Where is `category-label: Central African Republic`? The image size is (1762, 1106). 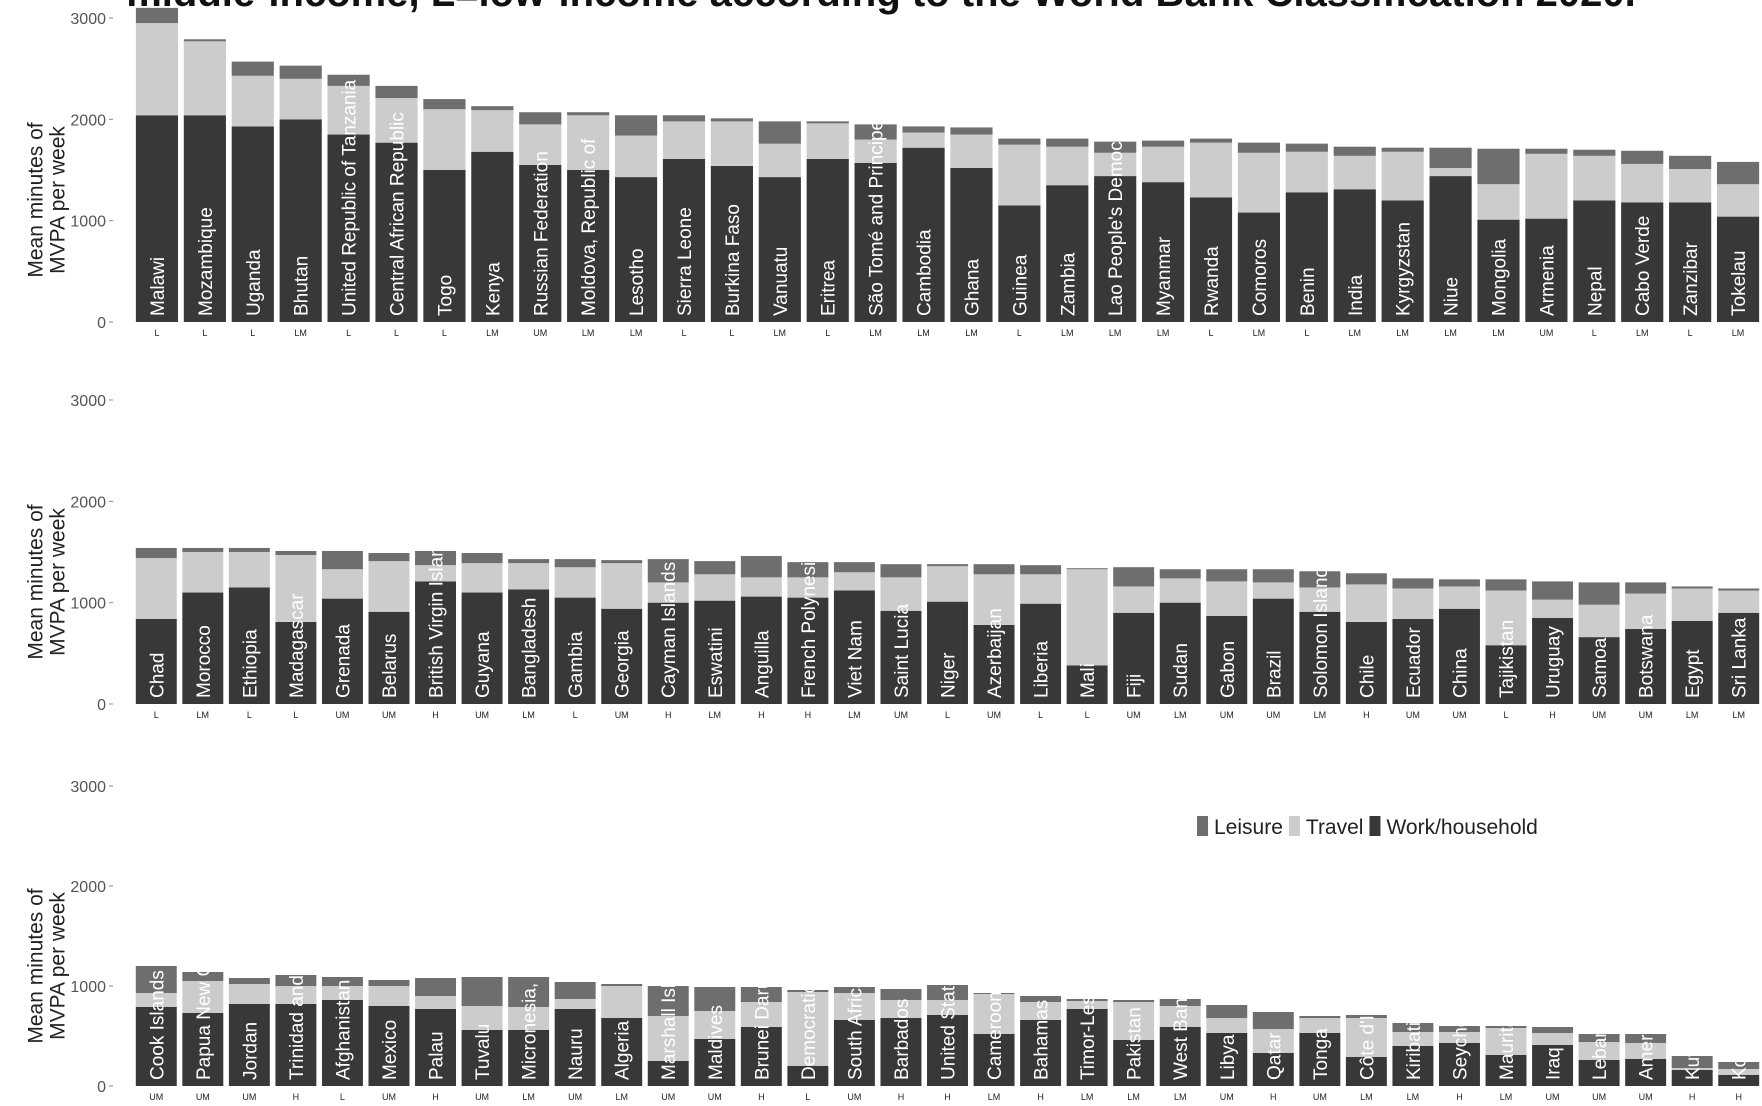
category-label: Central African Republic is located at coordinates (398, 214).